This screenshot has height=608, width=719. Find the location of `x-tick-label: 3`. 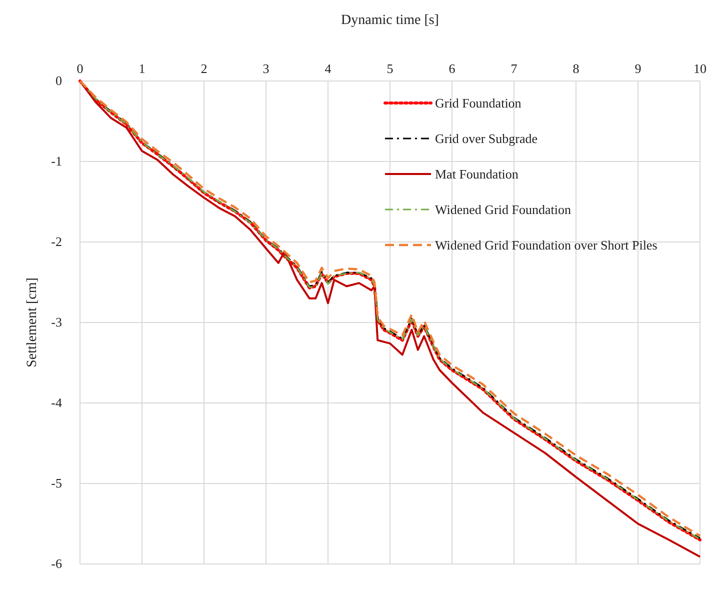

x-tick-label: 3 is located at coordinates (266, 68).